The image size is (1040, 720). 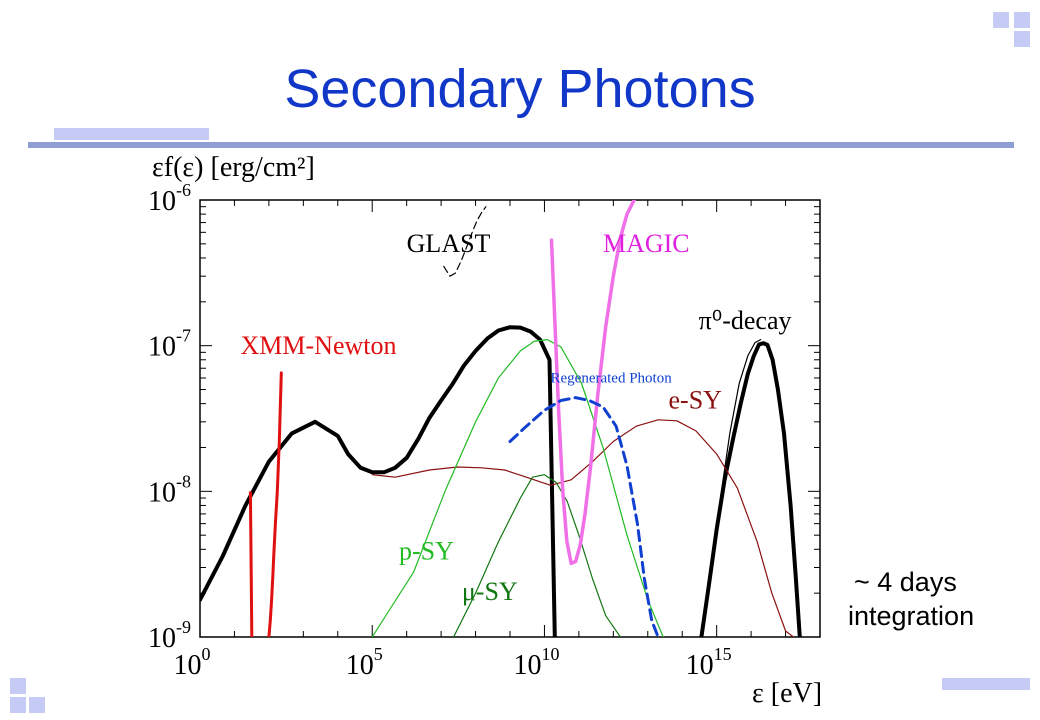 What do you see at coordinates (1022, 20) in the screenshot?
I see `deco-square-tr2` at bounding box center [1022, 20].